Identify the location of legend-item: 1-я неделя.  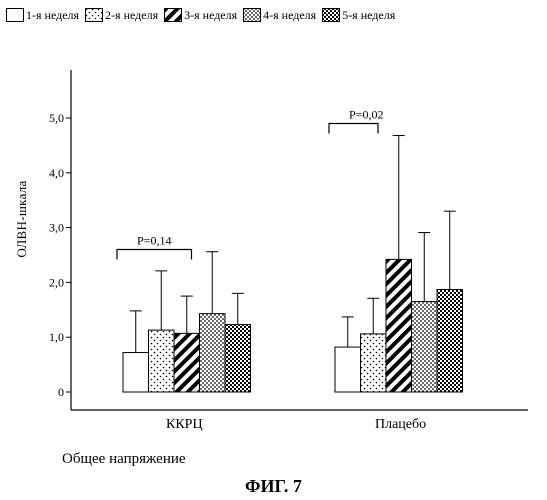
(42, 15).